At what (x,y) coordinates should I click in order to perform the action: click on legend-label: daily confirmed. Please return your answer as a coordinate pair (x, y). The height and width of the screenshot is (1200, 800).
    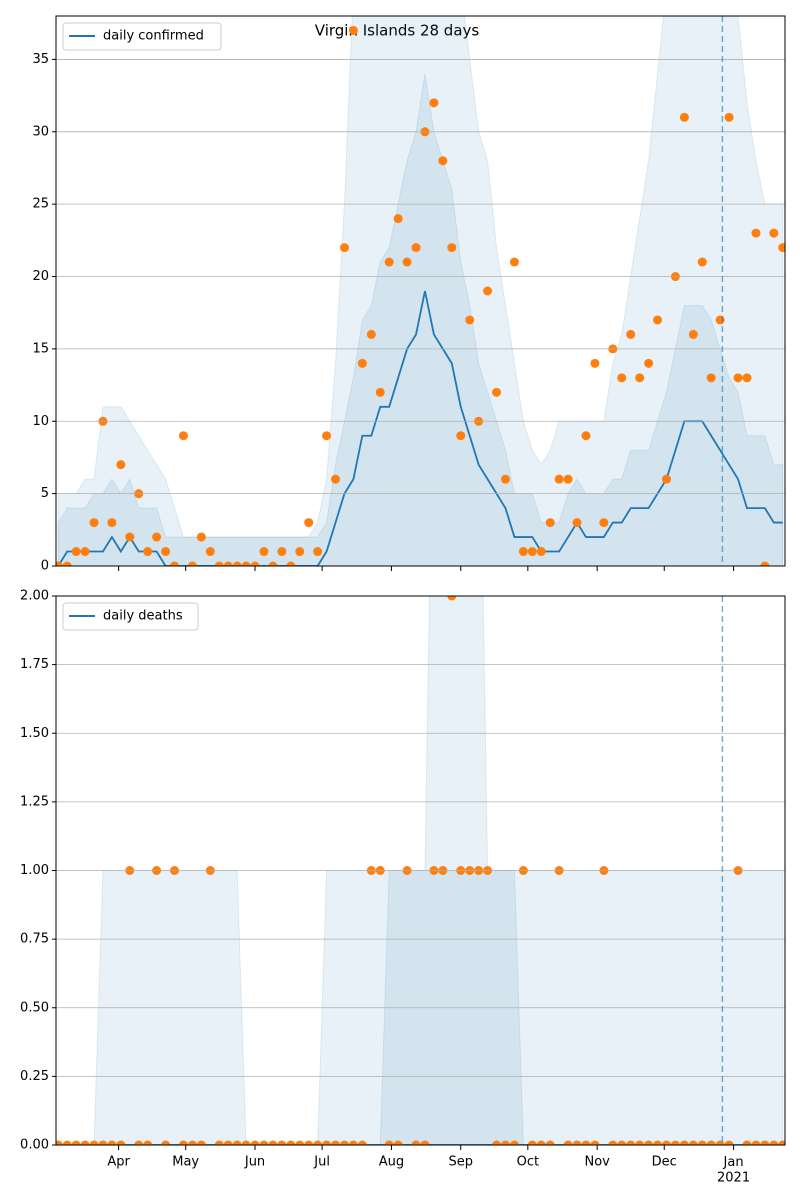
    Looking at the image, I should click on (153, 36).